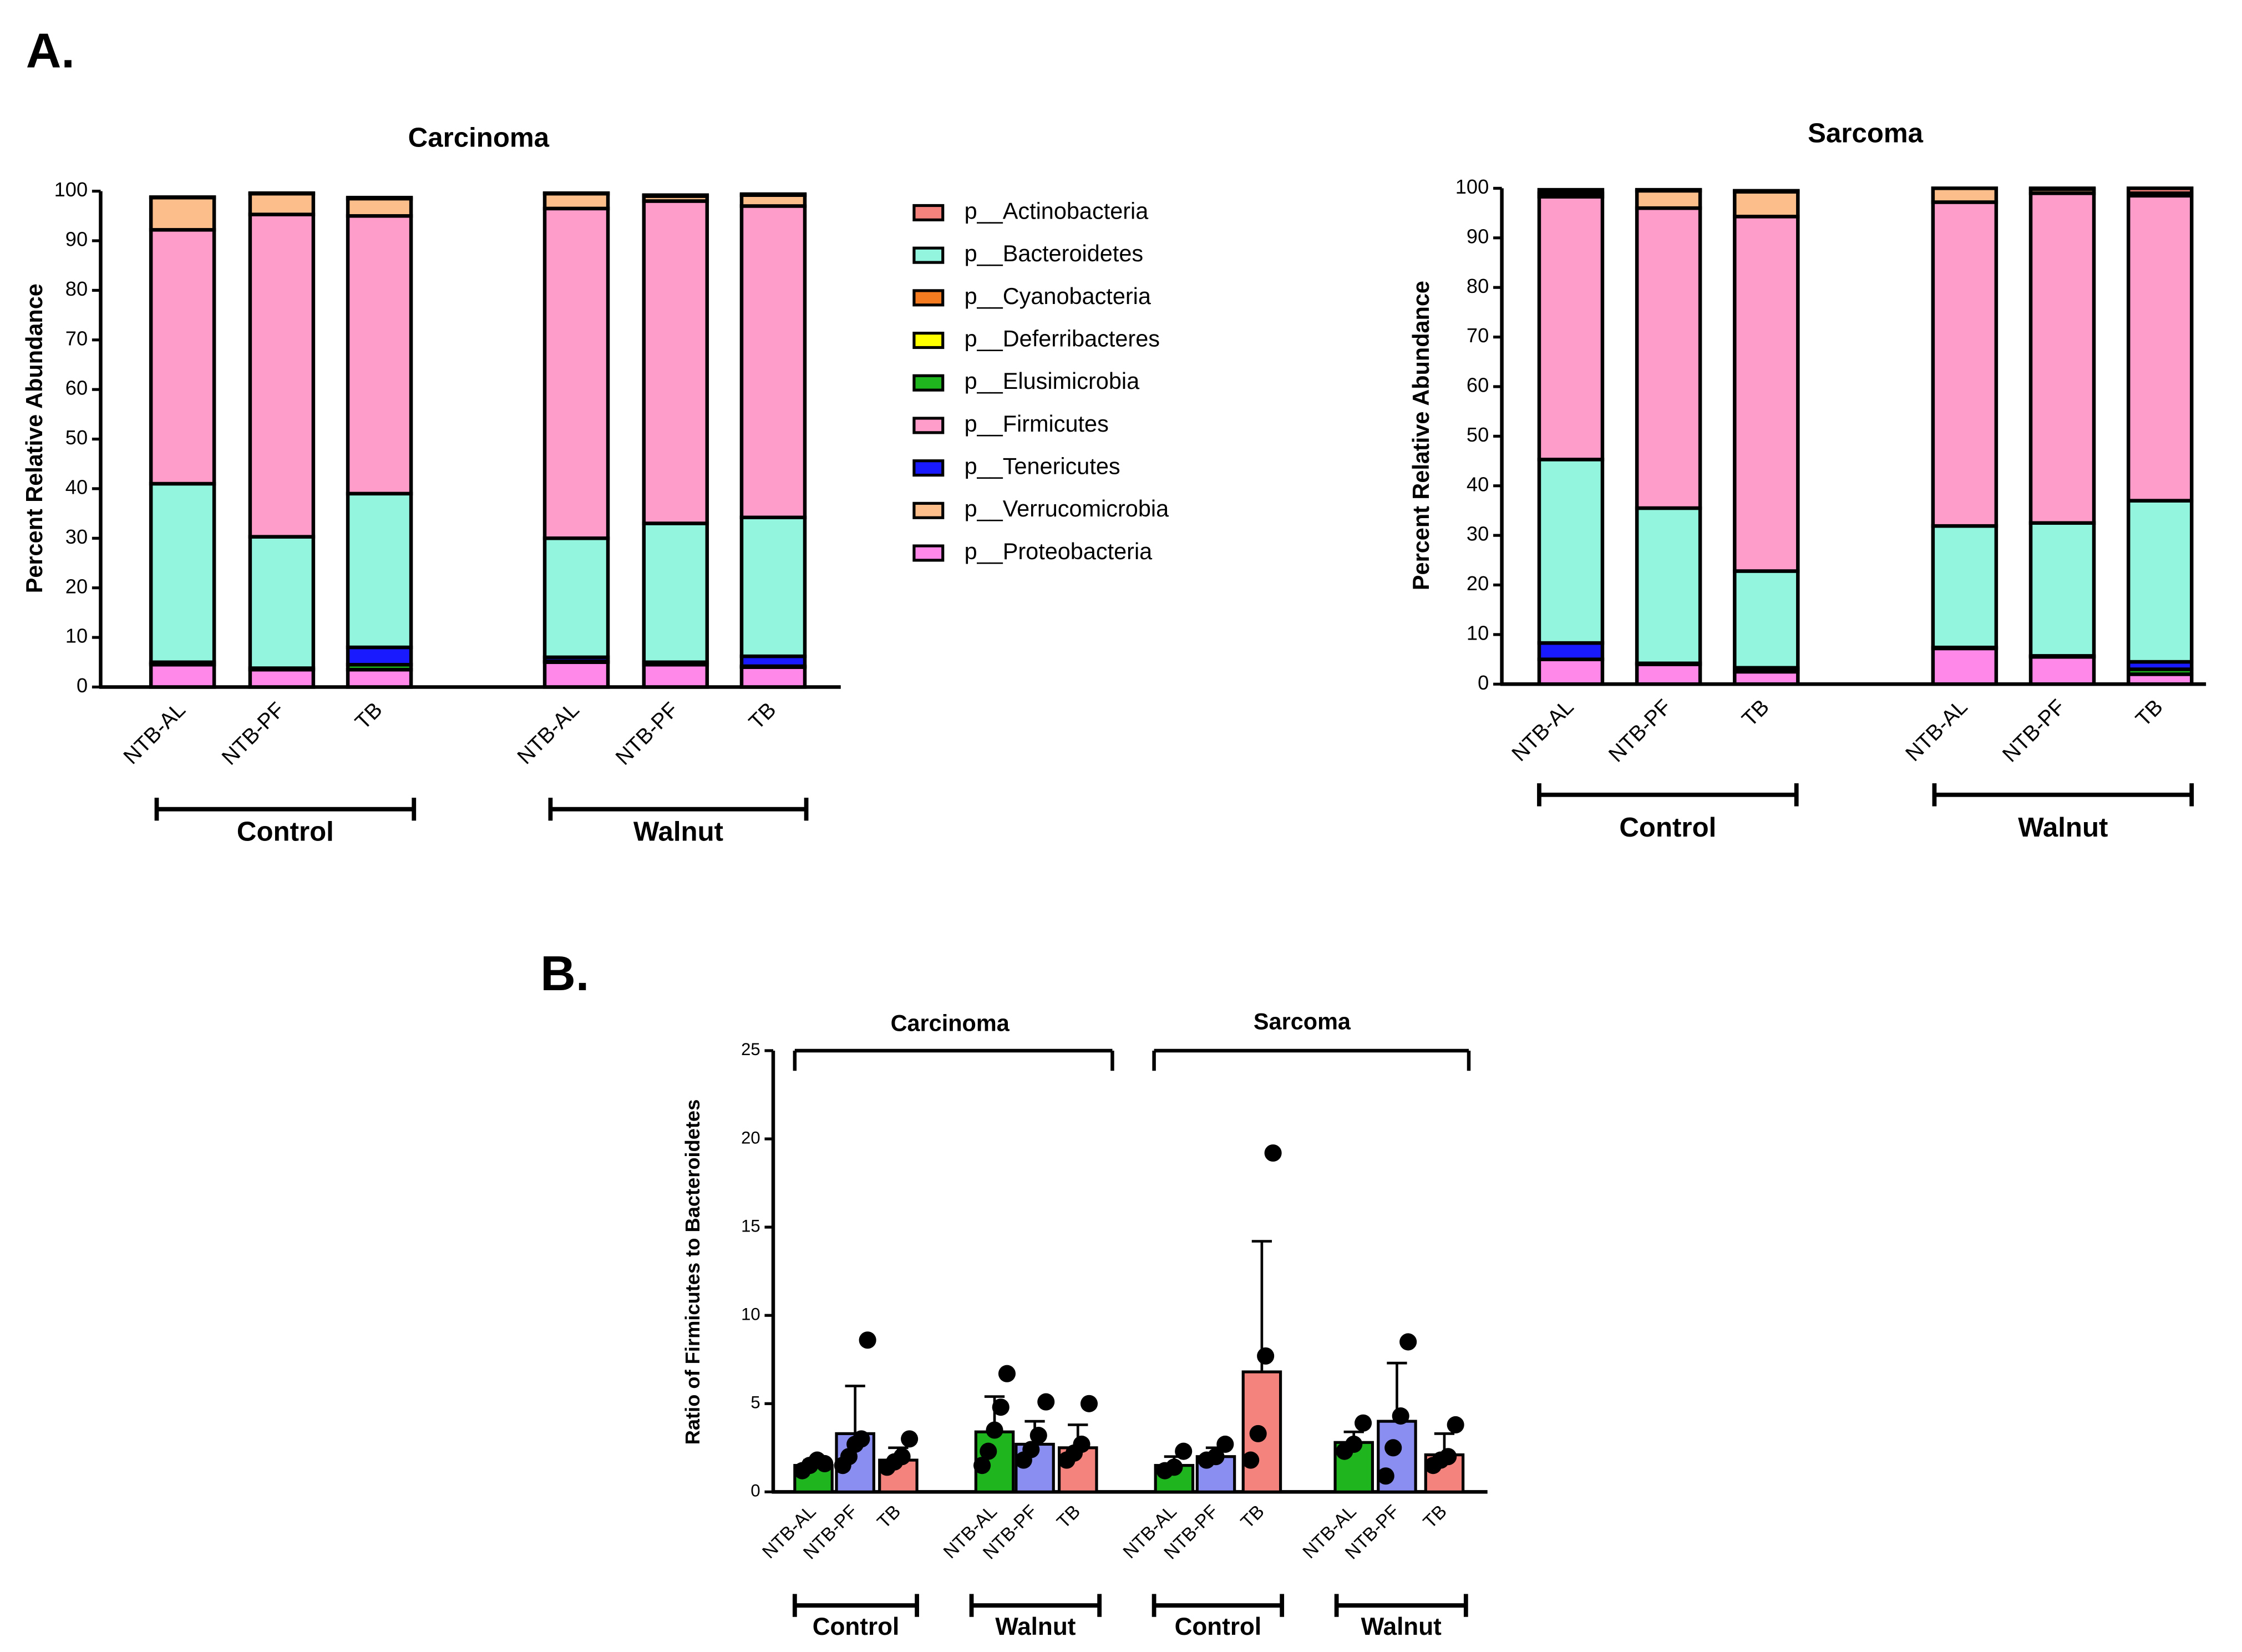 This screenshot has width=2242, height=1652. Describe the element at coordinates (750, 1049) in the screenshot. I see `y-tick-label: 25` at that location.